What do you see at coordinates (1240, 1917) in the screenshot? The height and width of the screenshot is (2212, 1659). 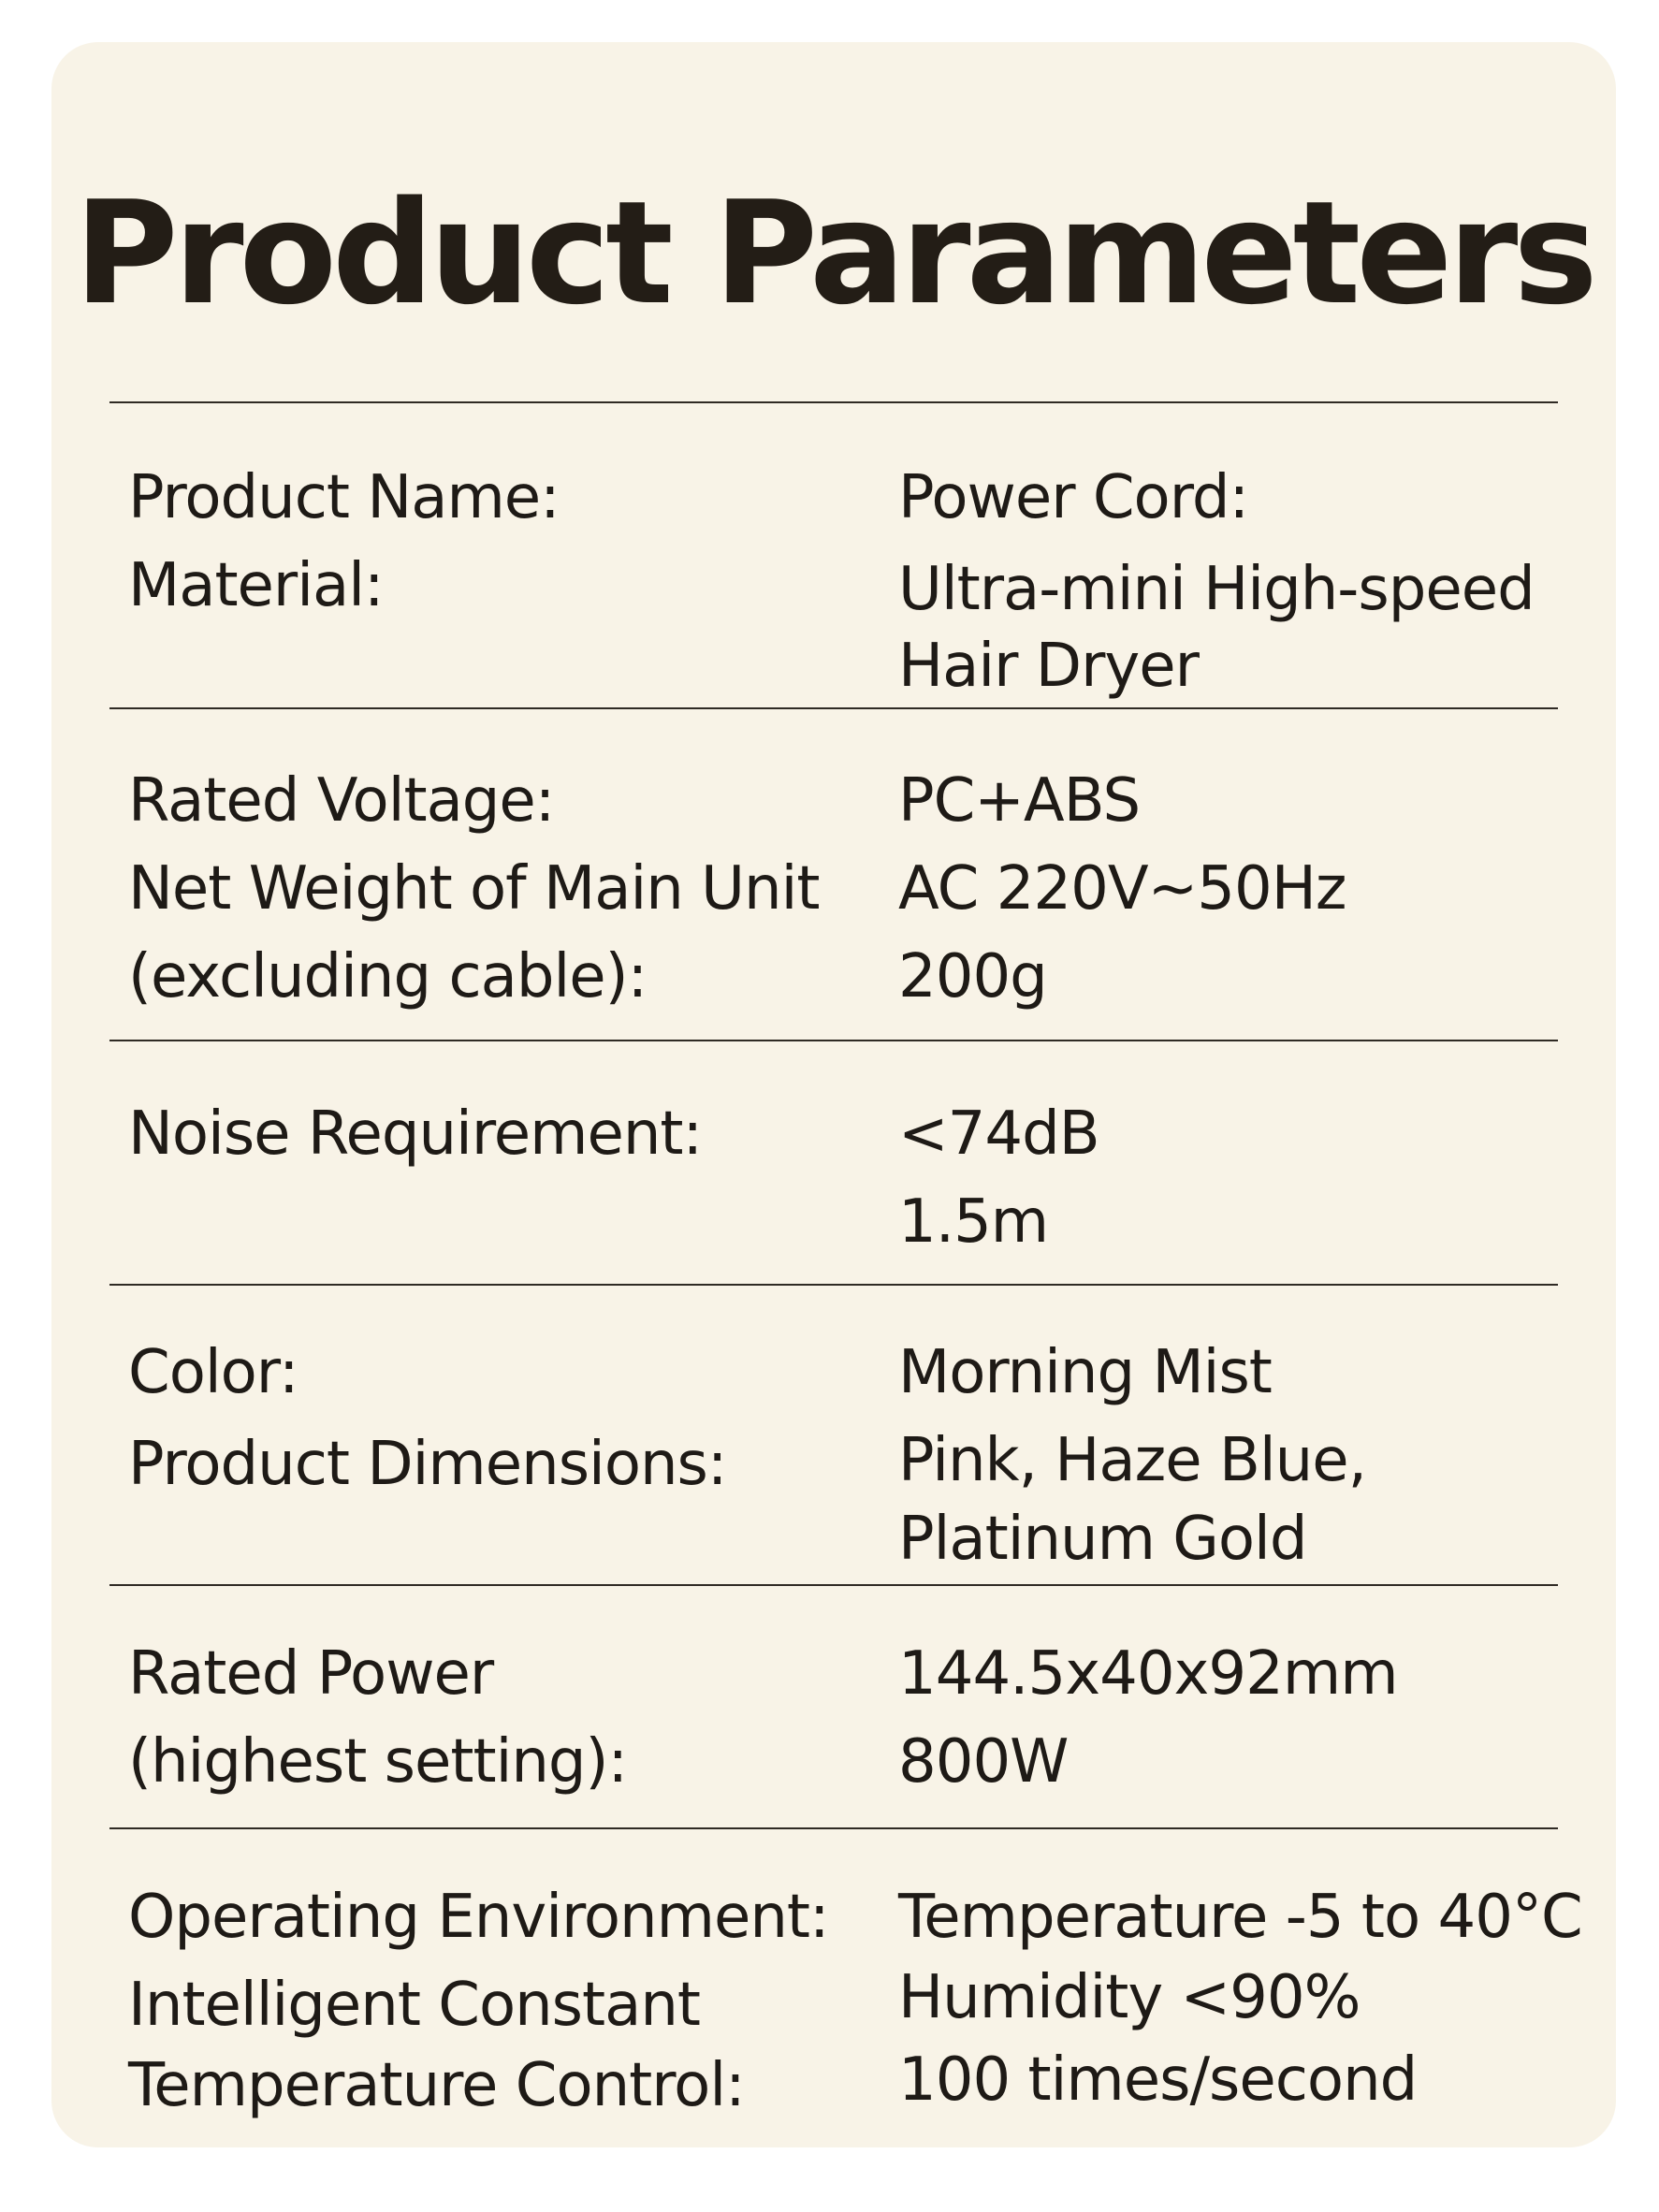 I see `param-value: Temperature -5 to 40°C` at bounding box center [1240, 1917].